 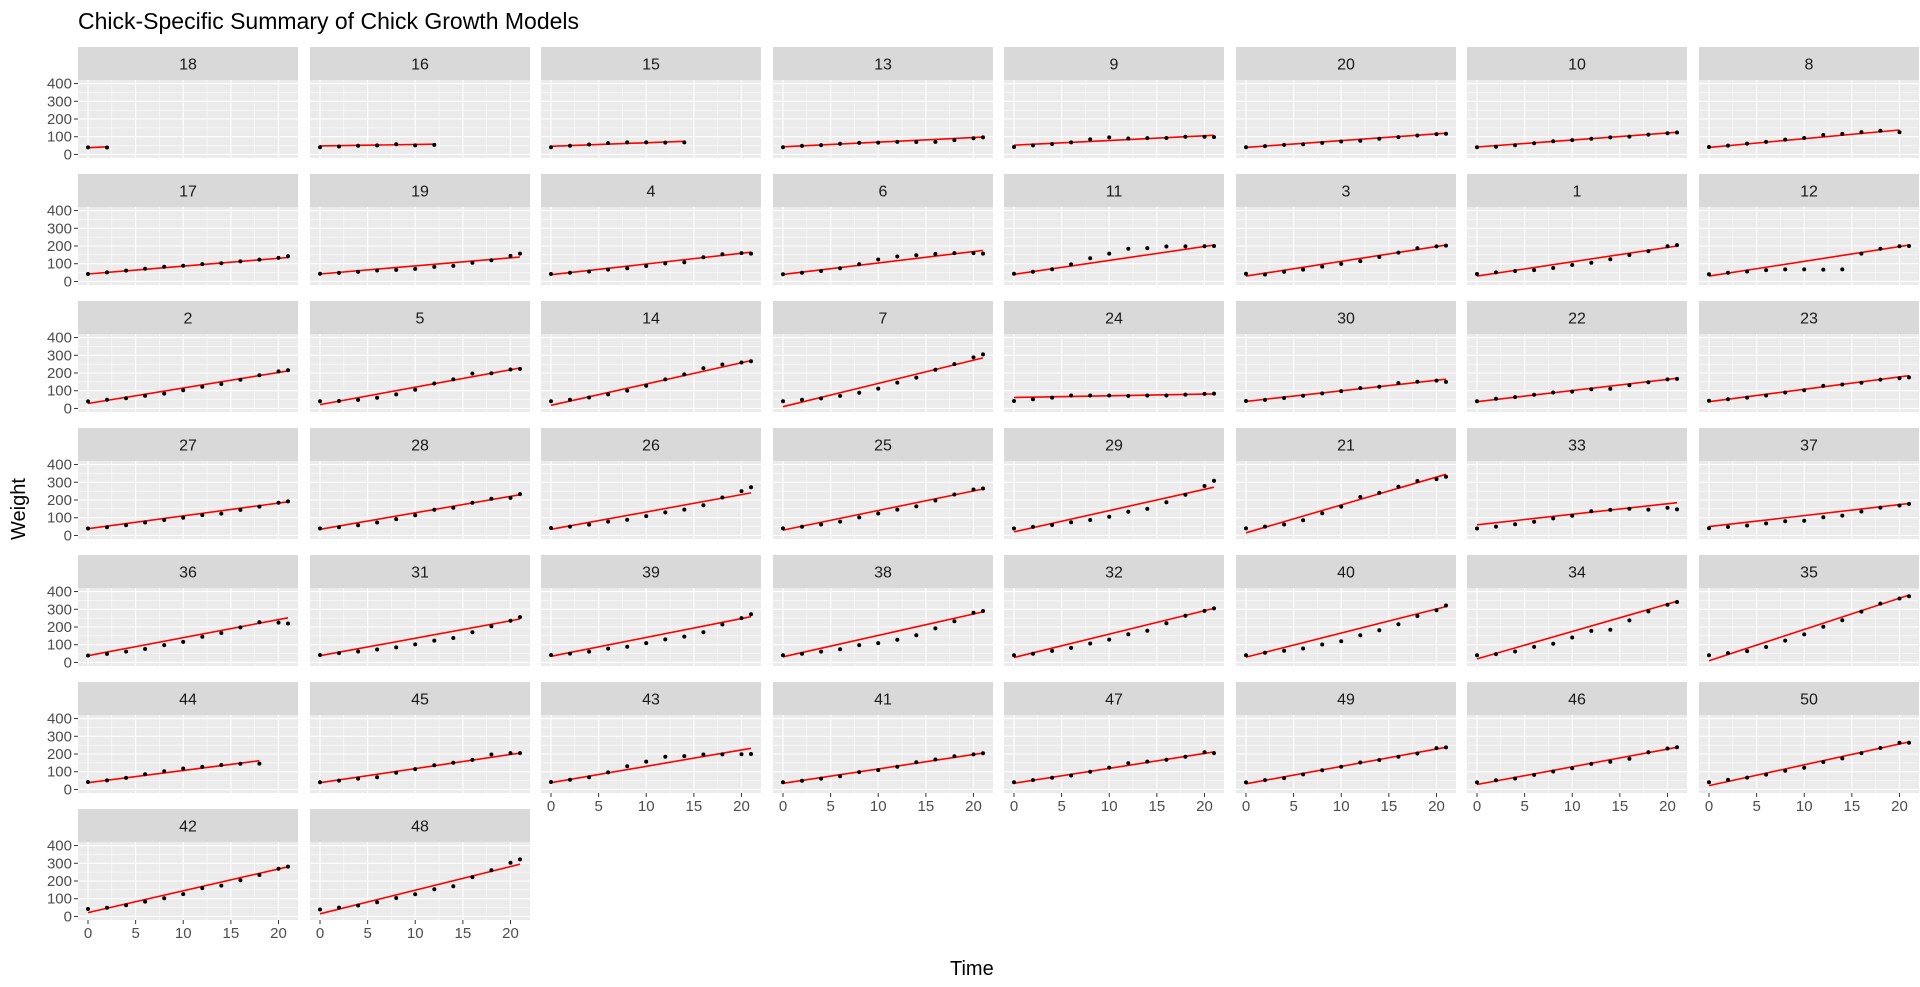 What do you see at coordinates (651, 319) in the screenshot?
I see `facet-strip-label: 14` at bounding box center [651, 319].